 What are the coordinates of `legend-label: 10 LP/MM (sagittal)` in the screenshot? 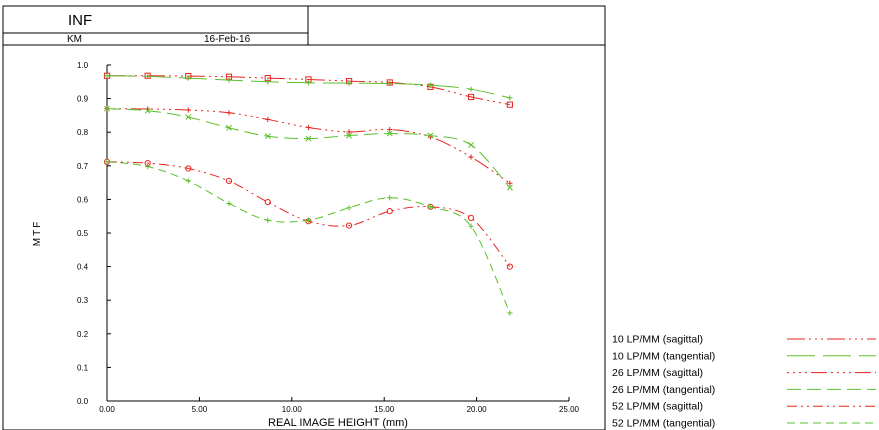 It's located at (657, 340).